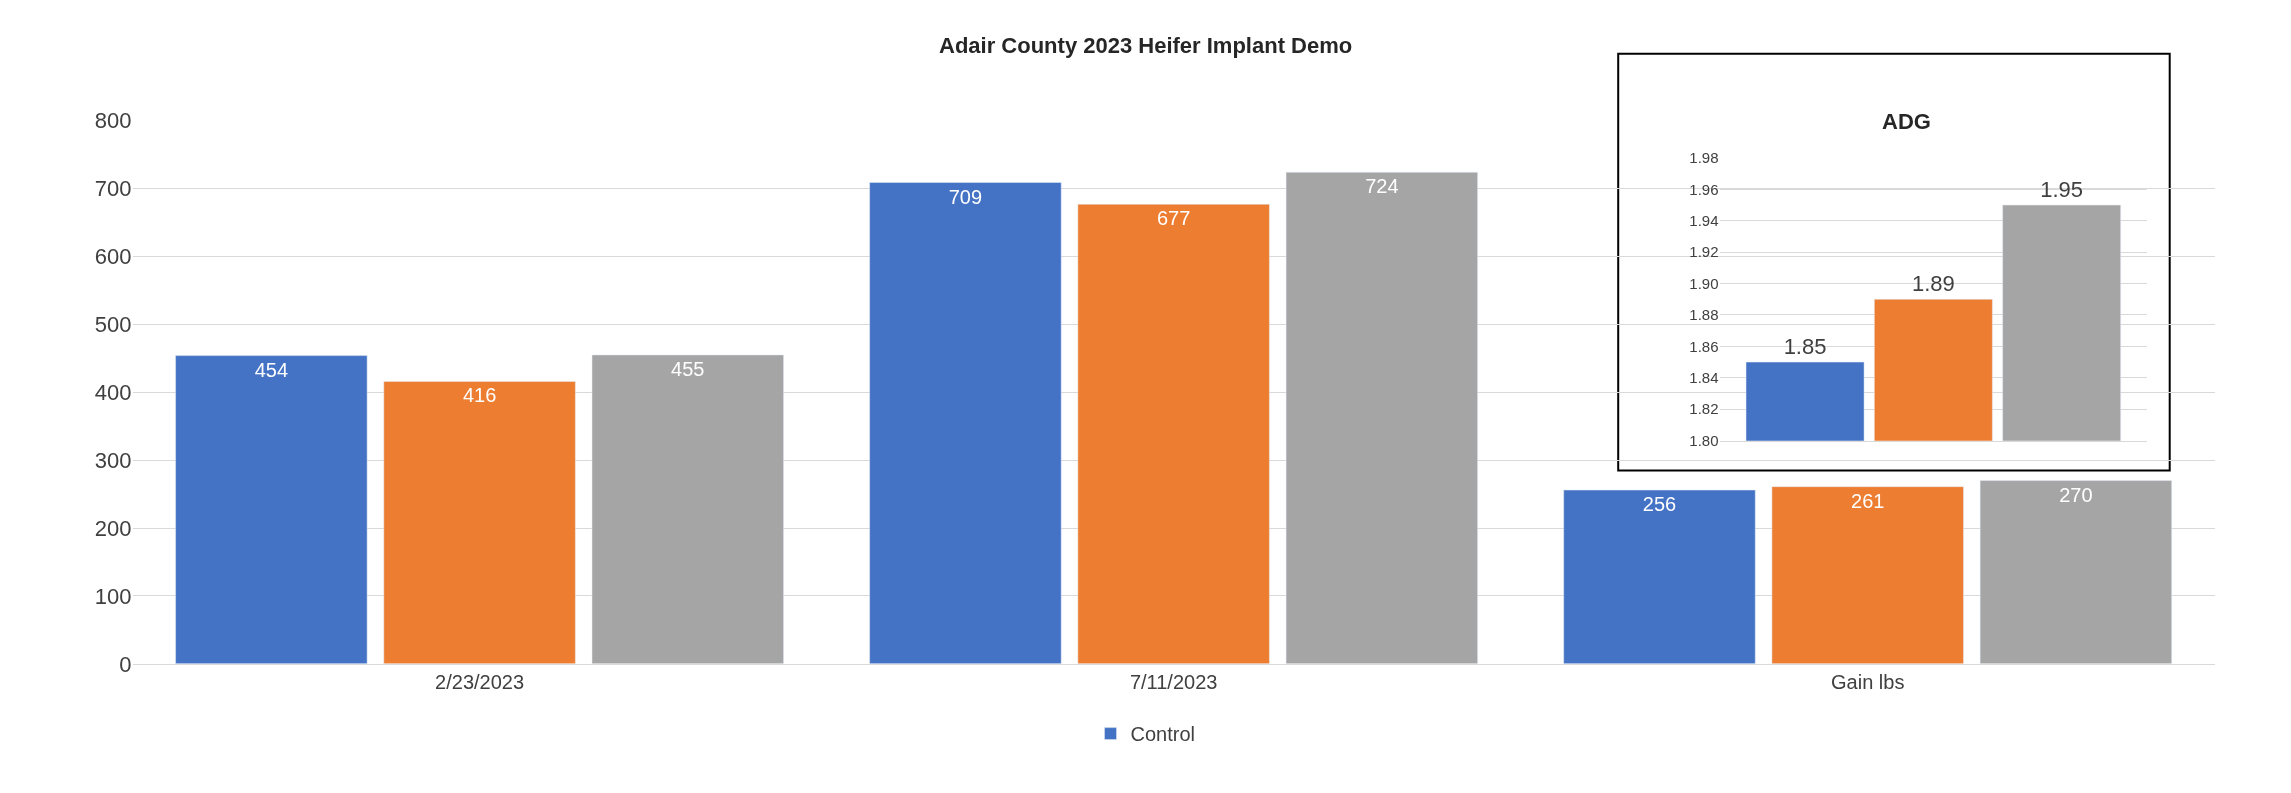 The image size is (2291, 793). I want to click on data-label: 724, so click(1382, 186).